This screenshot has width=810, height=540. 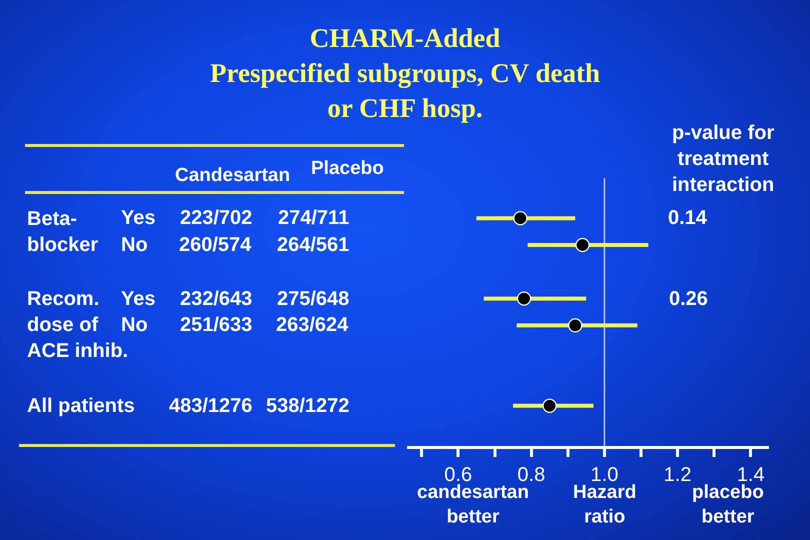 What do you see at coordinates (723, 159) in the screenshot?
I see `annotation: p-value for treatment interaction` at bounding box center [723, 159].